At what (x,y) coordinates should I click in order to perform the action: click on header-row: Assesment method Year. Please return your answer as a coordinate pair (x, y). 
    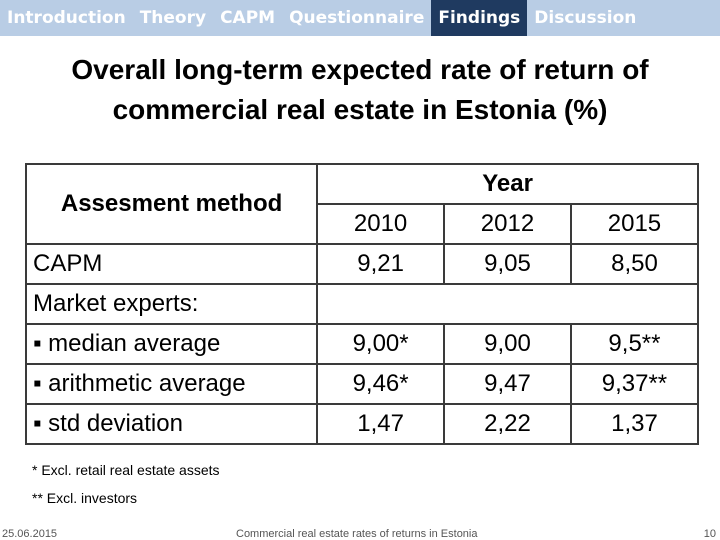
    Looking at the image, I should click on (361, 204).